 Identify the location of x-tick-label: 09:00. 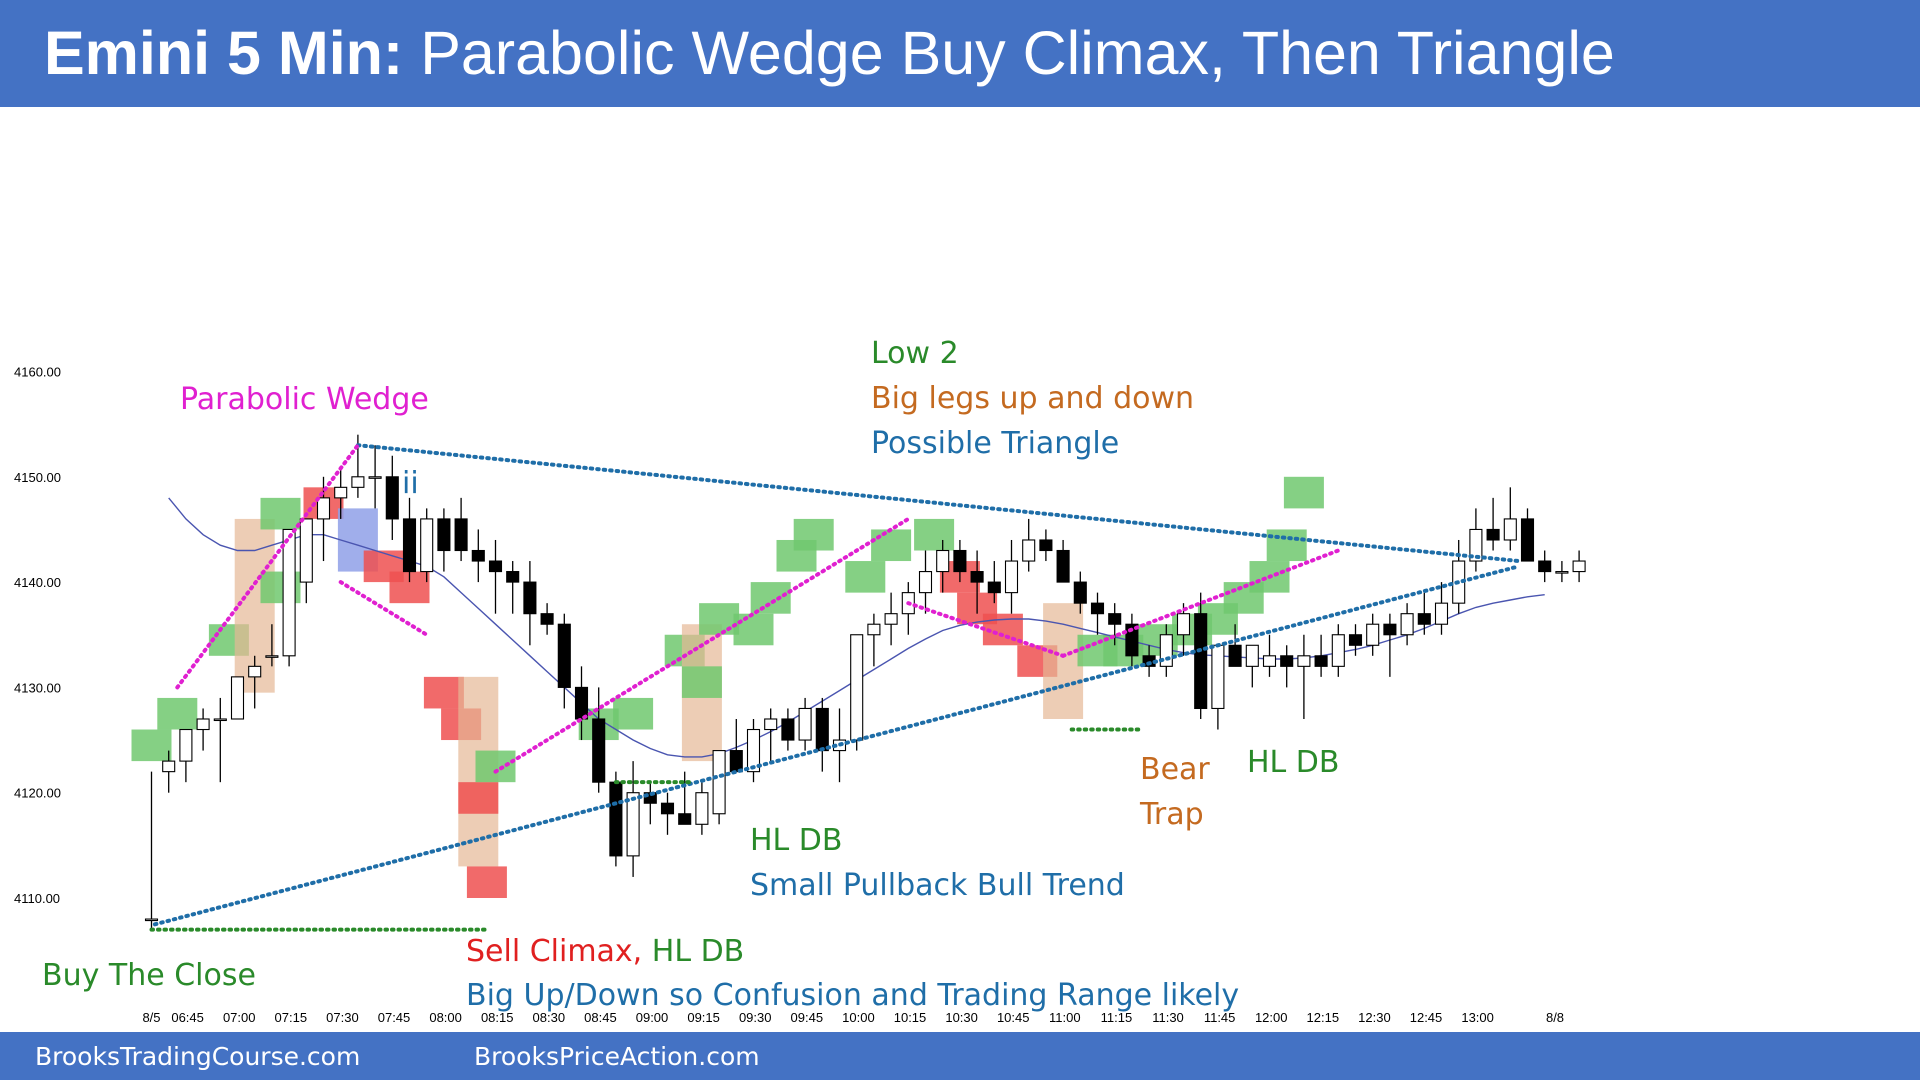
(652, 1017).